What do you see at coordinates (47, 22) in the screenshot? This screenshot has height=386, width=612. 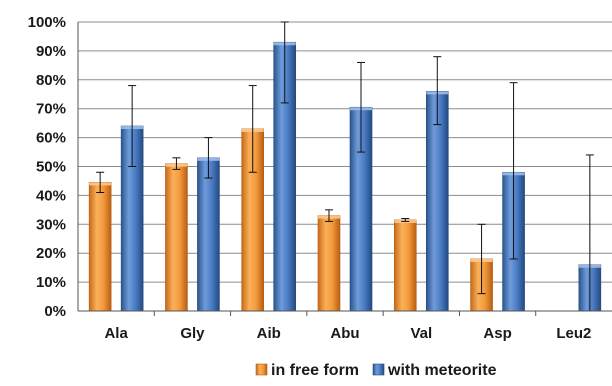 I see `y-tick-label: 100%` at bounding box center [47, 22].